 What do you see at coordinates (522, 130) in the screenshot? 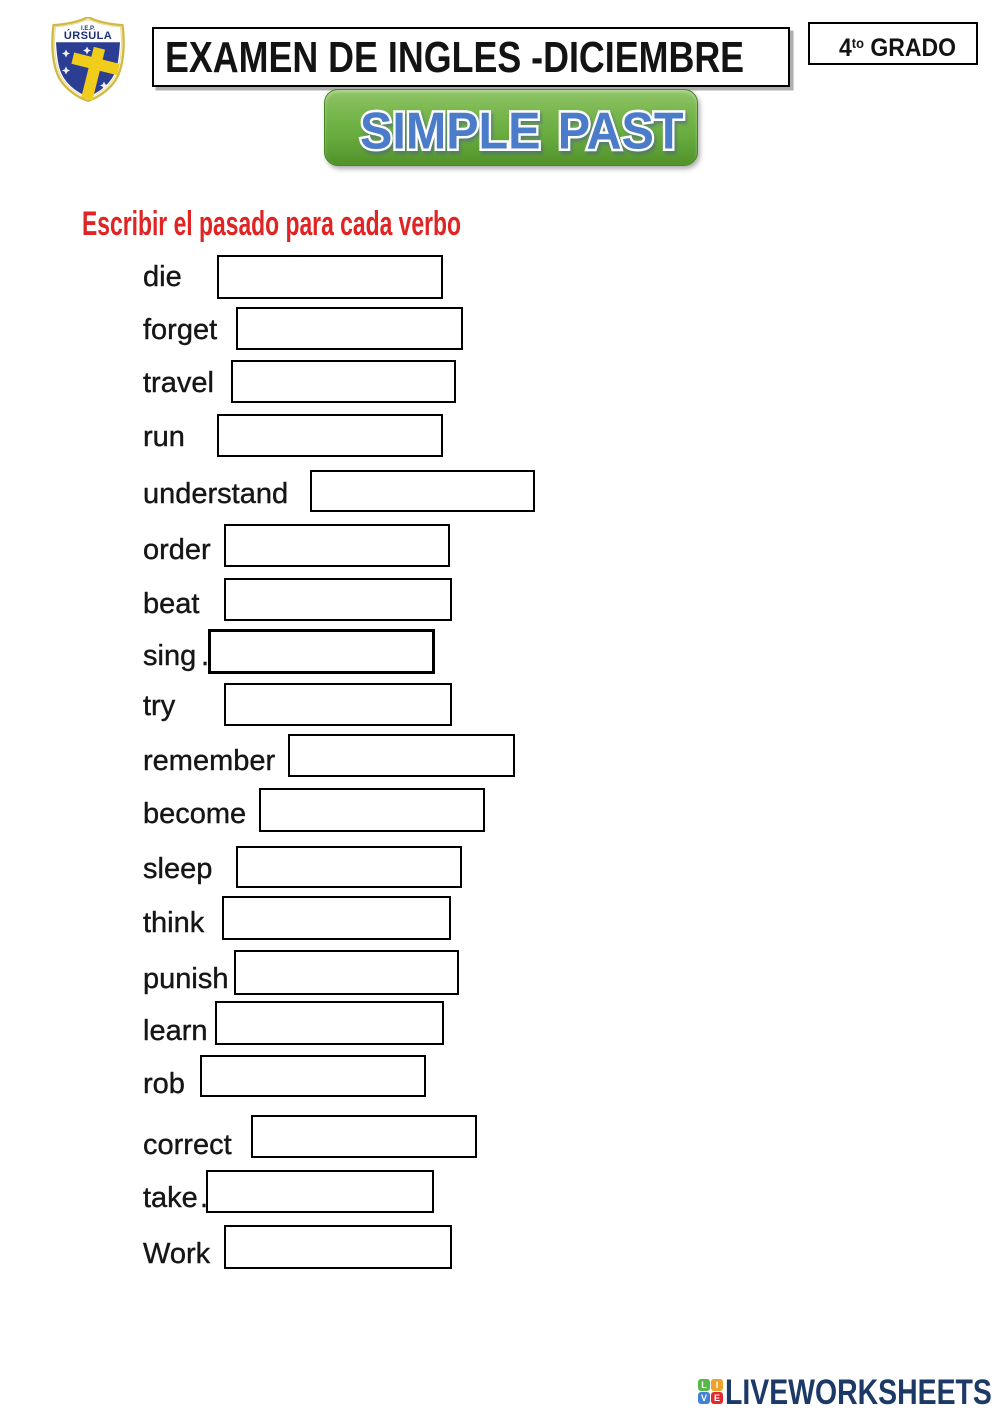
I see `svg-text: SIMPLE PAST` at bounding box center [522, 130].